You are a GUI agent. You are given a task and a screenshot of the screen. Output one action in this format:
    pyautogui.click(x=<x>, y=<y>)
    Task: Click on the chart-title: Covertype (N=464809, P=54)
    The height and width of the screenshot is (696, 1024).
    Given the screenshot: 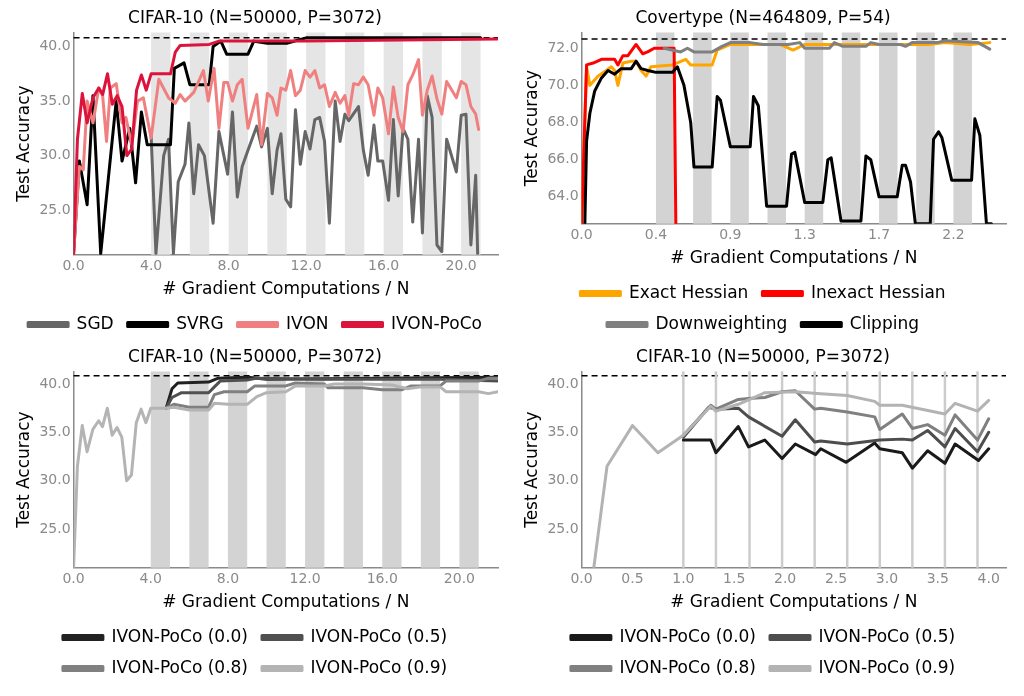 What is the action you would take?
    pyautogui.click(x=763, y=16)
    